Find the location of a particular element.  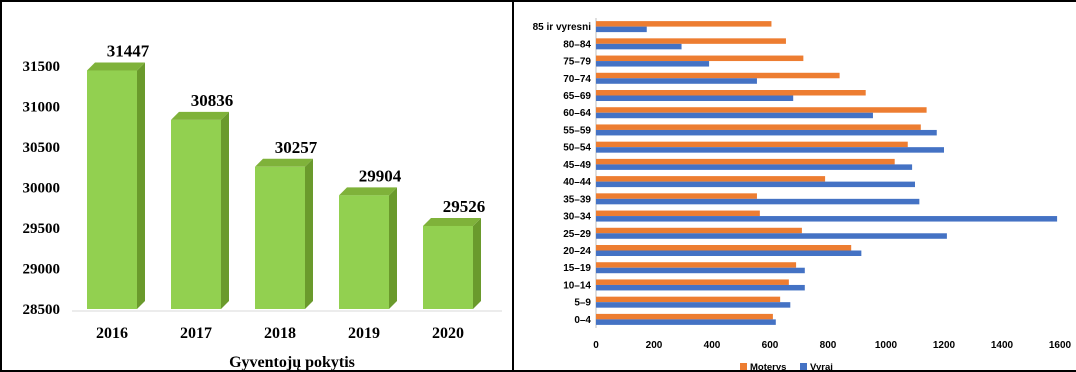

y-tick-label: 29000 is located at coordinates (42, 270).